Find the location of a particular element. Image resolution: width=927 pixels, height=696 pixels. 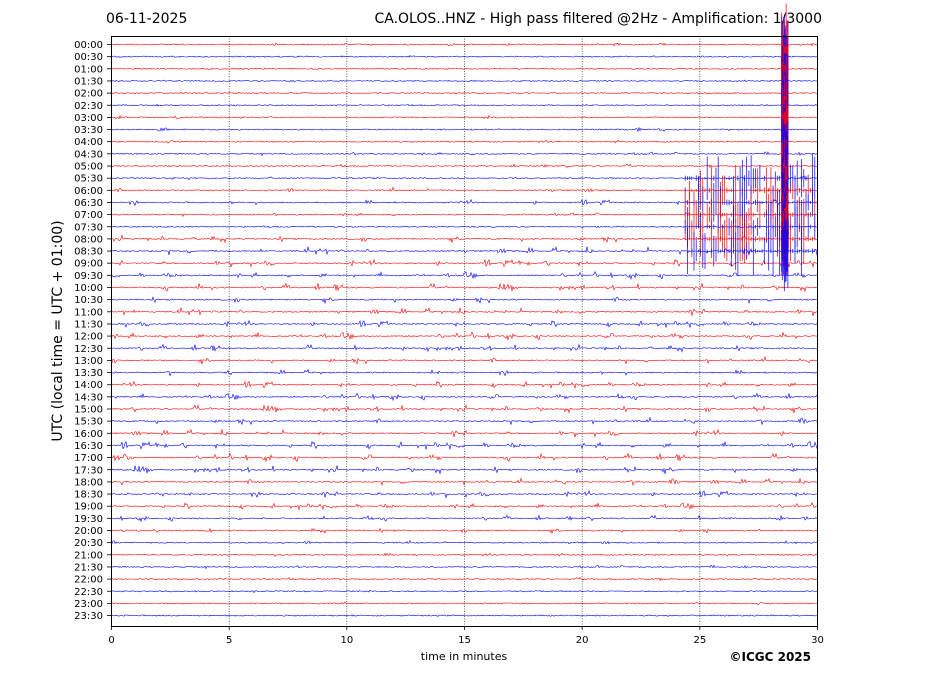

x-tick-label: 10 is located at coordinates (346, 640).